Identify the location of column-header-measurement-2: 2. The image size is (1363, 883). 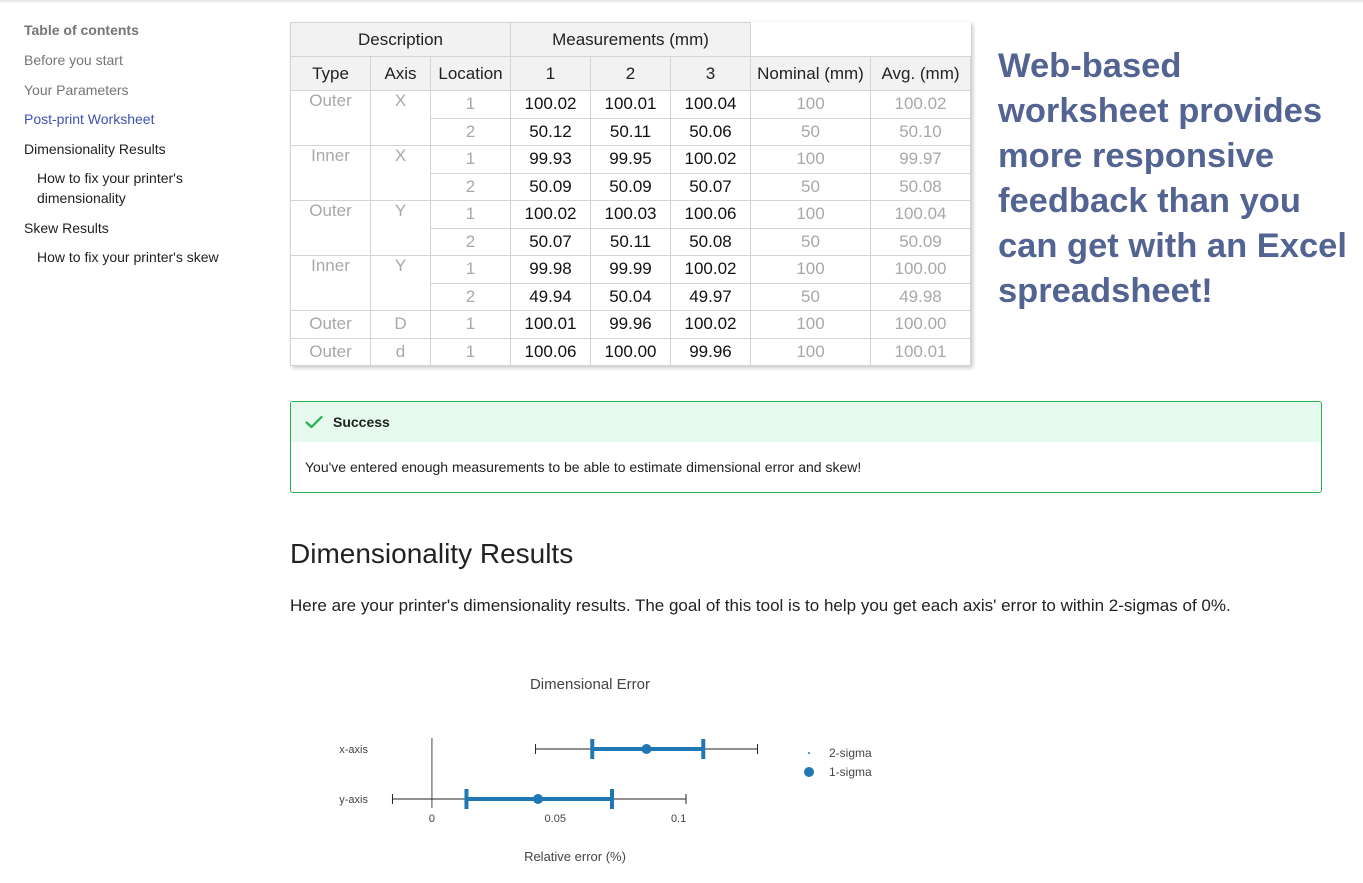
(630, 73).